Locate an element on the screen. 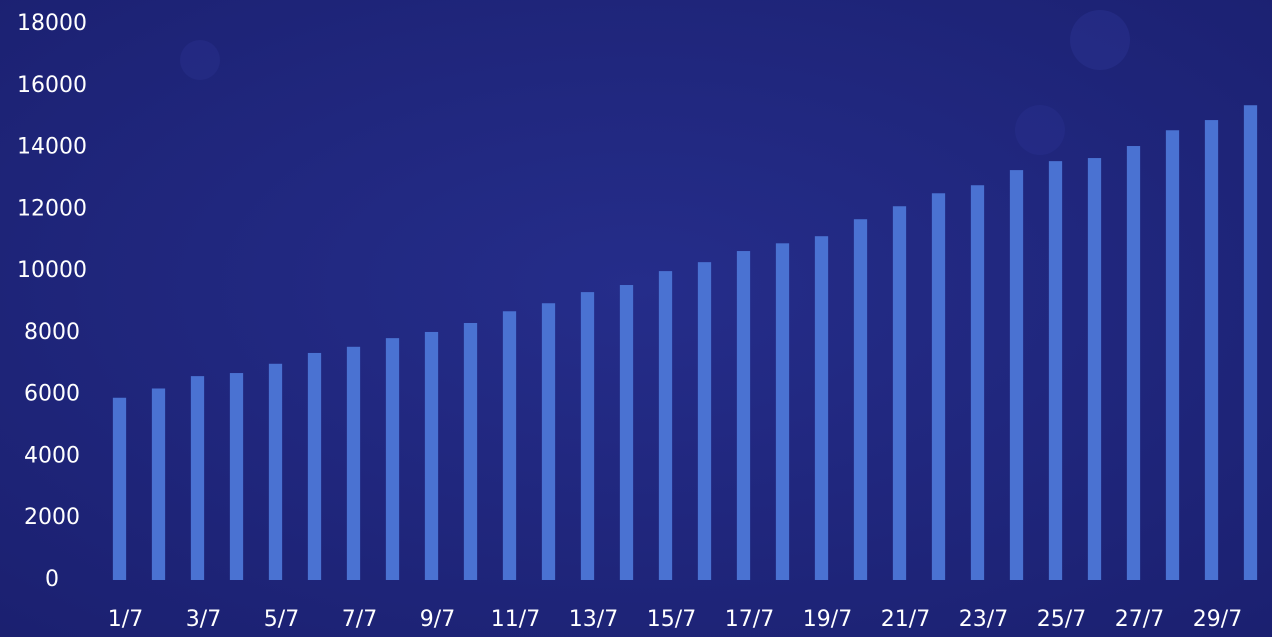 This screenshot has height=637, width=1272. x-tick-label: 1/7 is located at coordinates (125, 619).